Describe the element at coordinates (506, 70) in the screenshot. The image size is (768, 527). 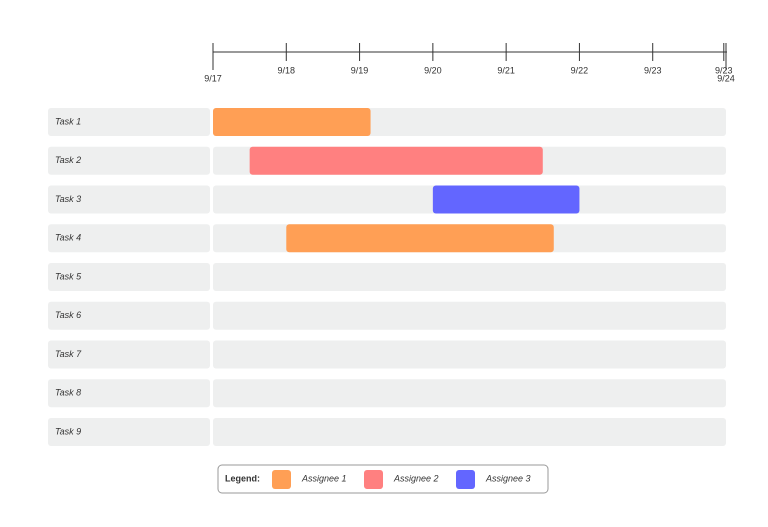
I see `x-tick-label: 9/21` at that location.